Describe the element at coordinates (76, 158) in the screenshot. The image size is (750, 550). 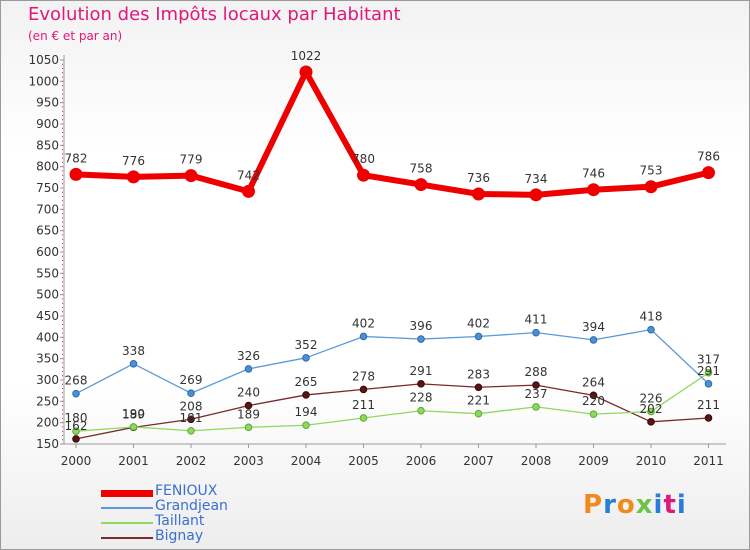
I see `data-label-fenioux: 782` at that location.